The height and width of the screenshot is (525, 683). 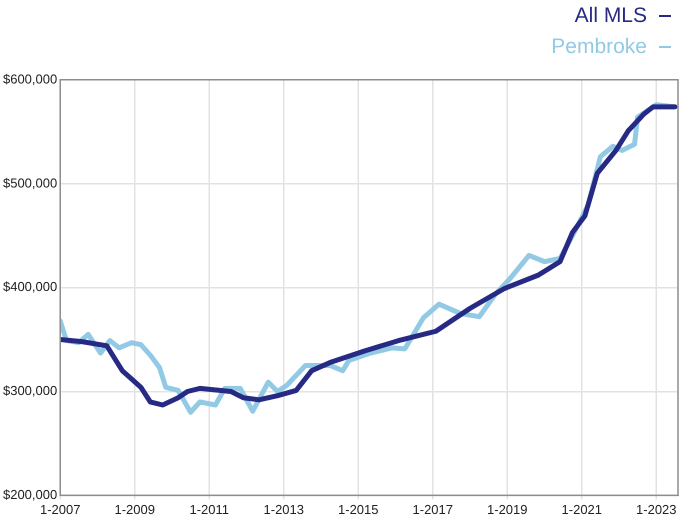 I want to click on y-tick-label: $200,000, so click(x=30, y=494).